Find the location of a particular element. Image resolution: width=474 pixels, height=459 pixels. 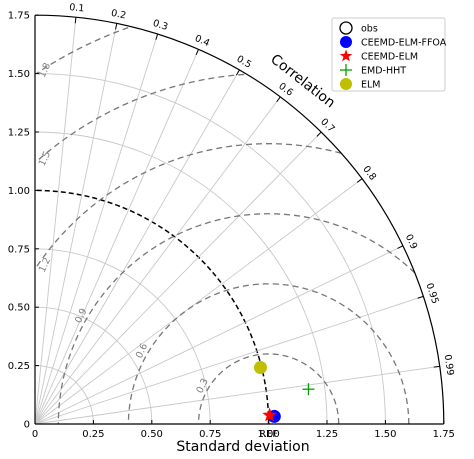

legend-marker-emd-hht is located at coordinates (346, 70).